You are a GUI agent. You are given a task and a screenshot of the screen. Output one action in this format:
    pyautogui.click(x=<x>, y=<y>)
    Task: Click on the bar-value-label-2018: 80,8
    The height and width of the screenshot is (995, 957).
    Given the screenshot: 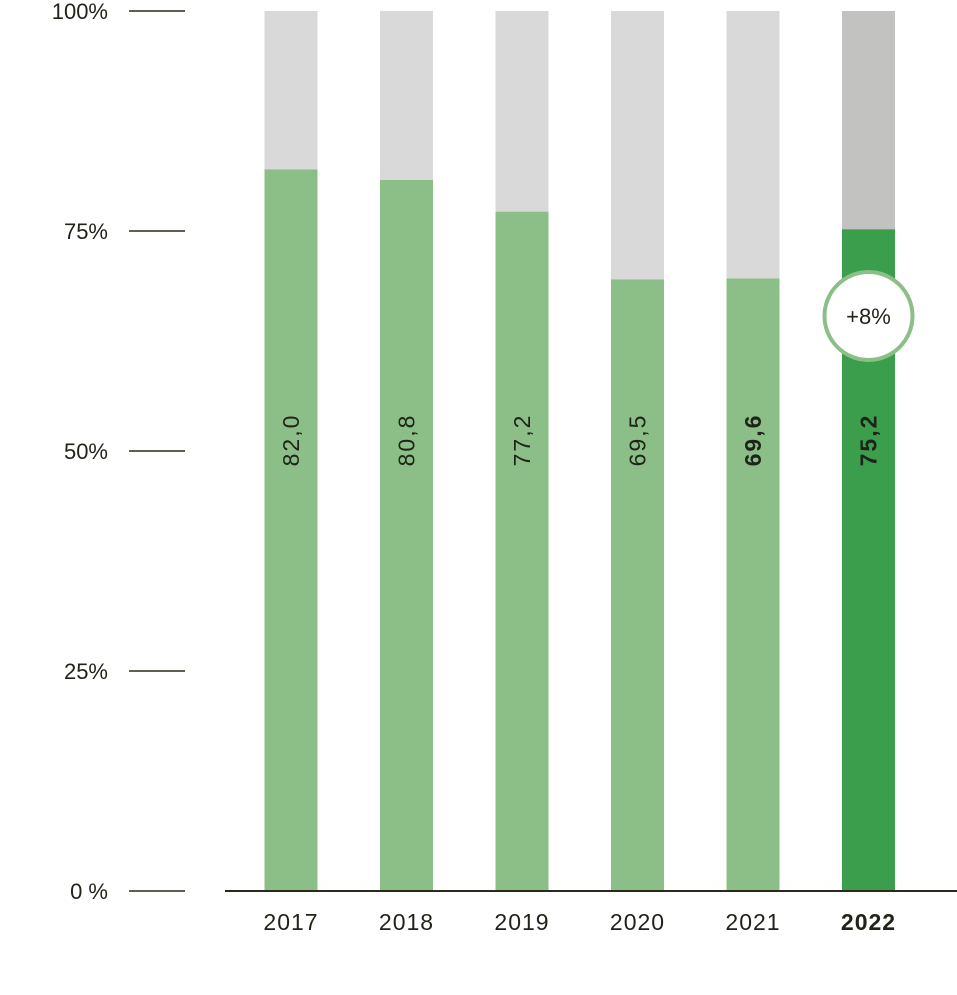 What is the action you would take?
    pyautogui.click(x=407, y=440)
    